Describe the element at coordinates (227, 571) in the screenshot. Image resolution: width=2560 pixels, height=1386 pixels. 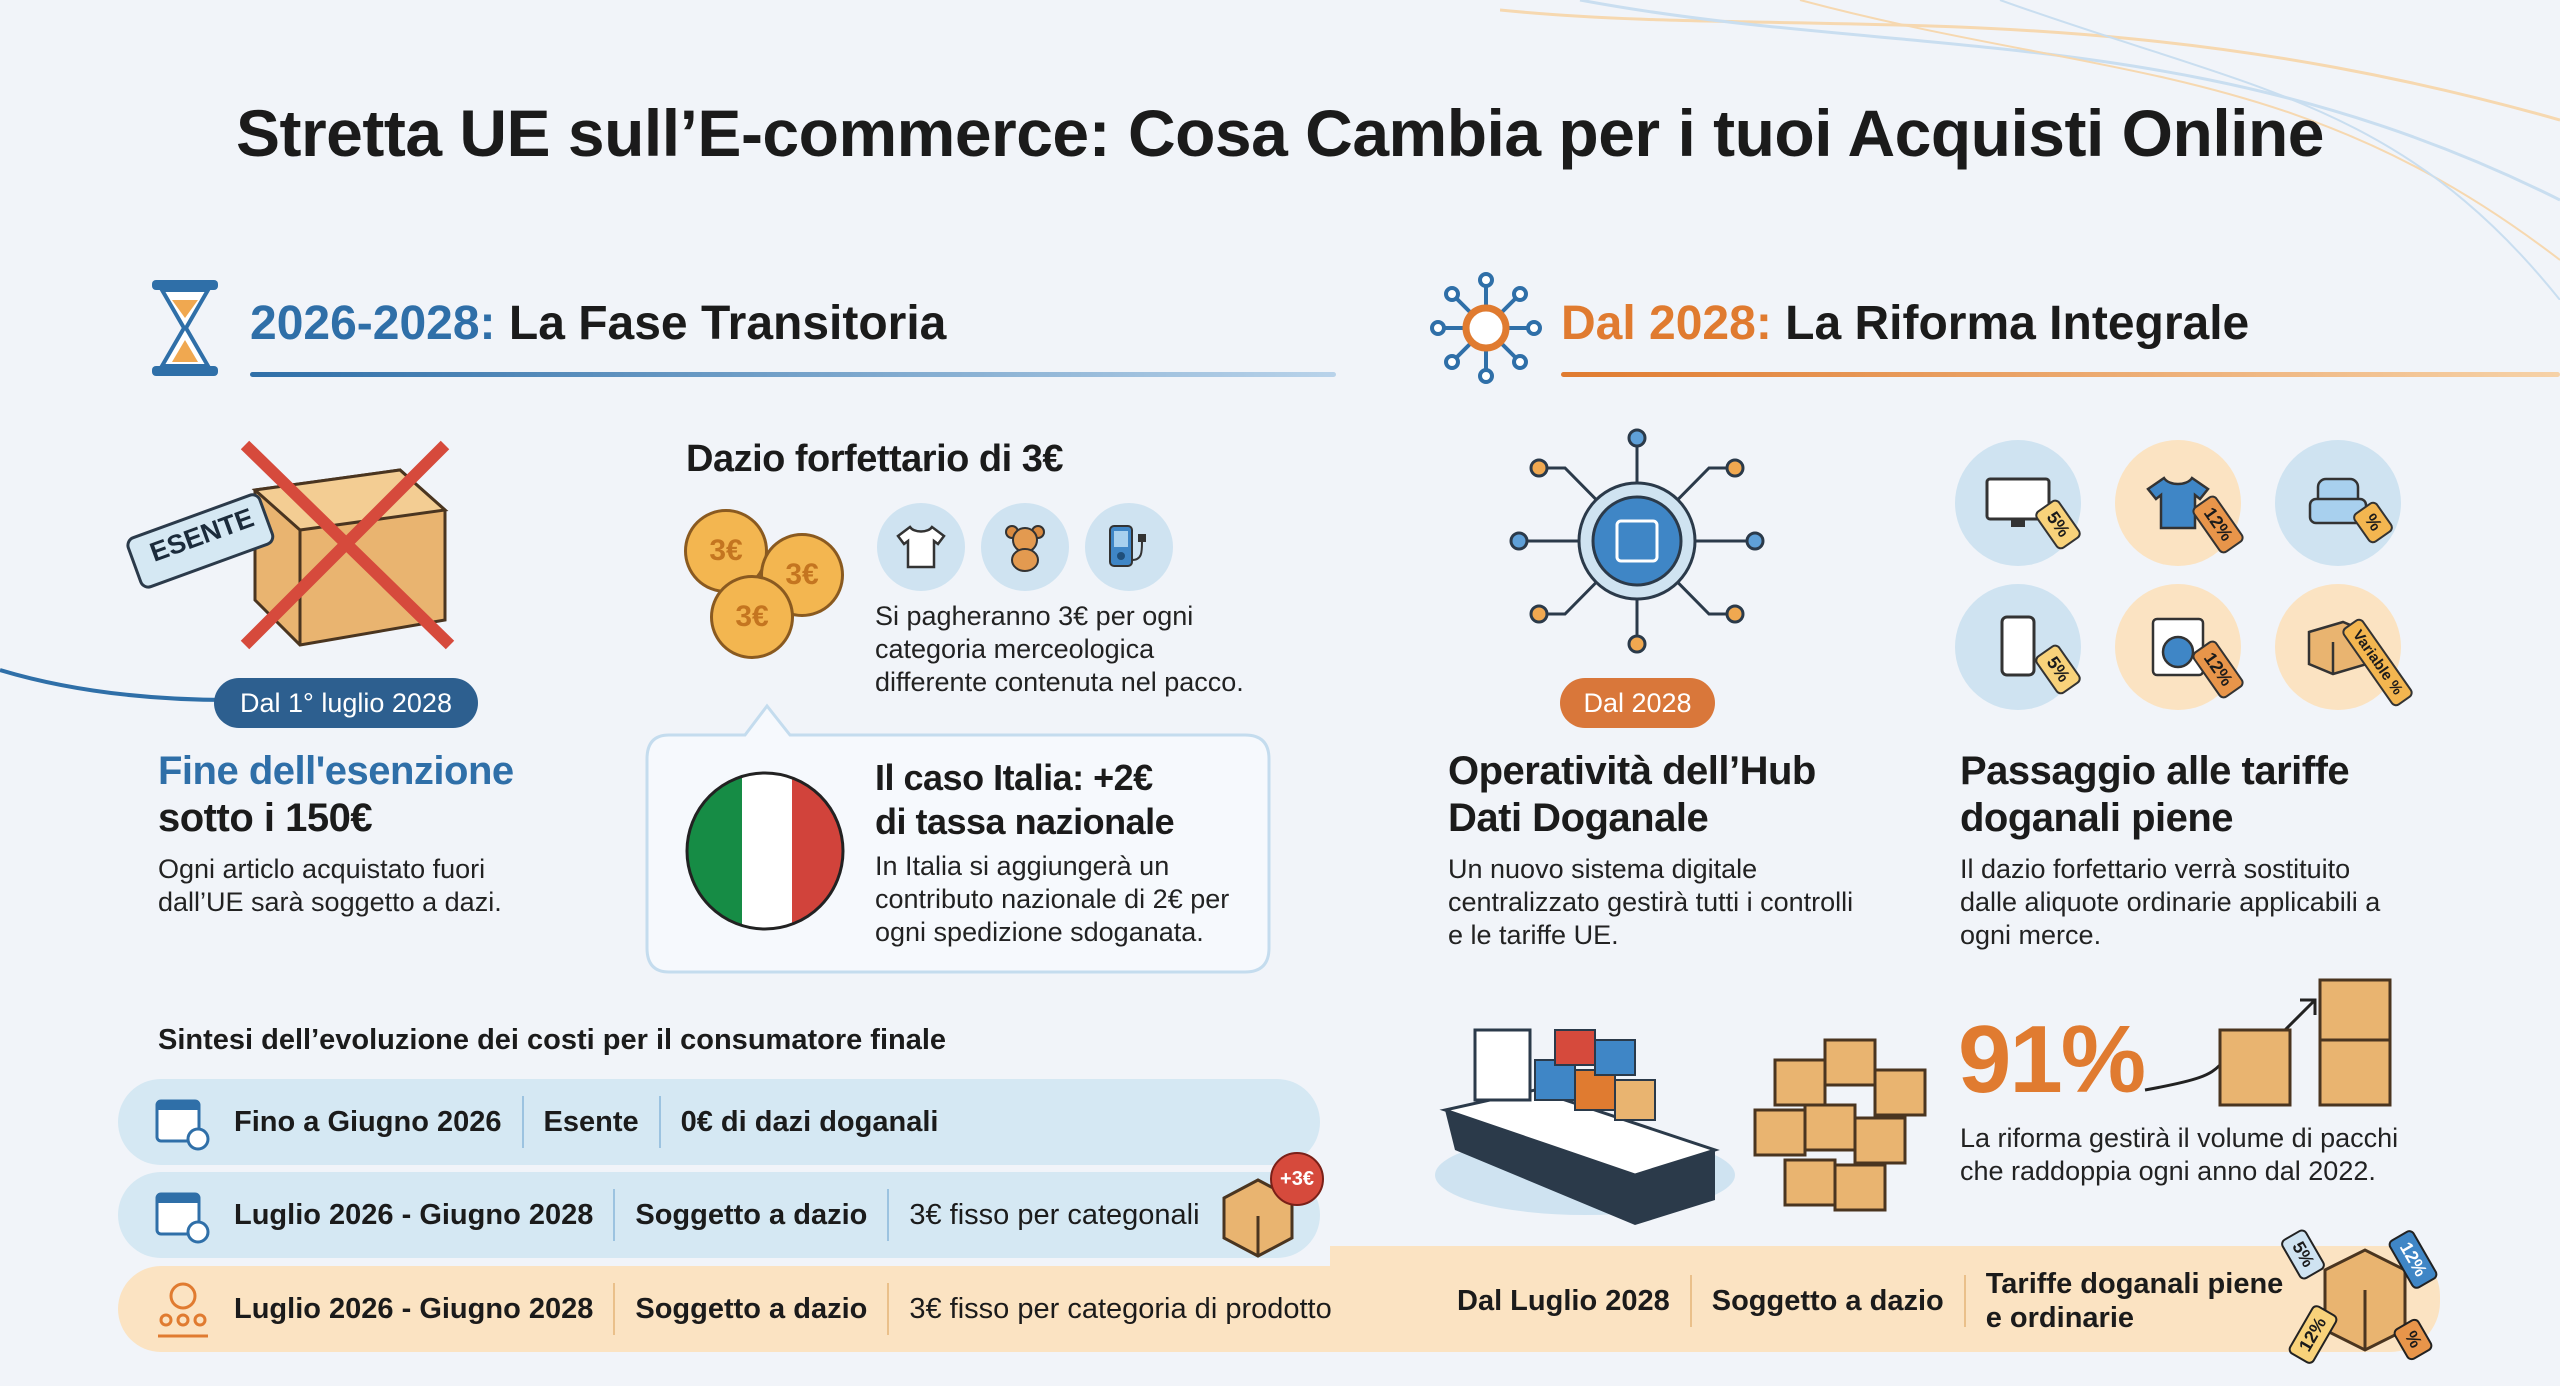
I see `crossed-box-illustration` at that location.